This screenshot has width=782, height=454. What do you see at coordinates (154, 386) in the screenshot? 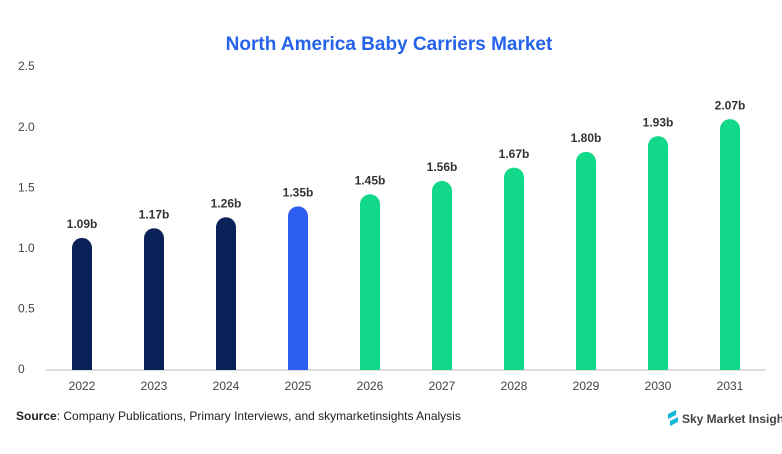
I see `x-tick-label: 2023` at bounding box center [154, 386].